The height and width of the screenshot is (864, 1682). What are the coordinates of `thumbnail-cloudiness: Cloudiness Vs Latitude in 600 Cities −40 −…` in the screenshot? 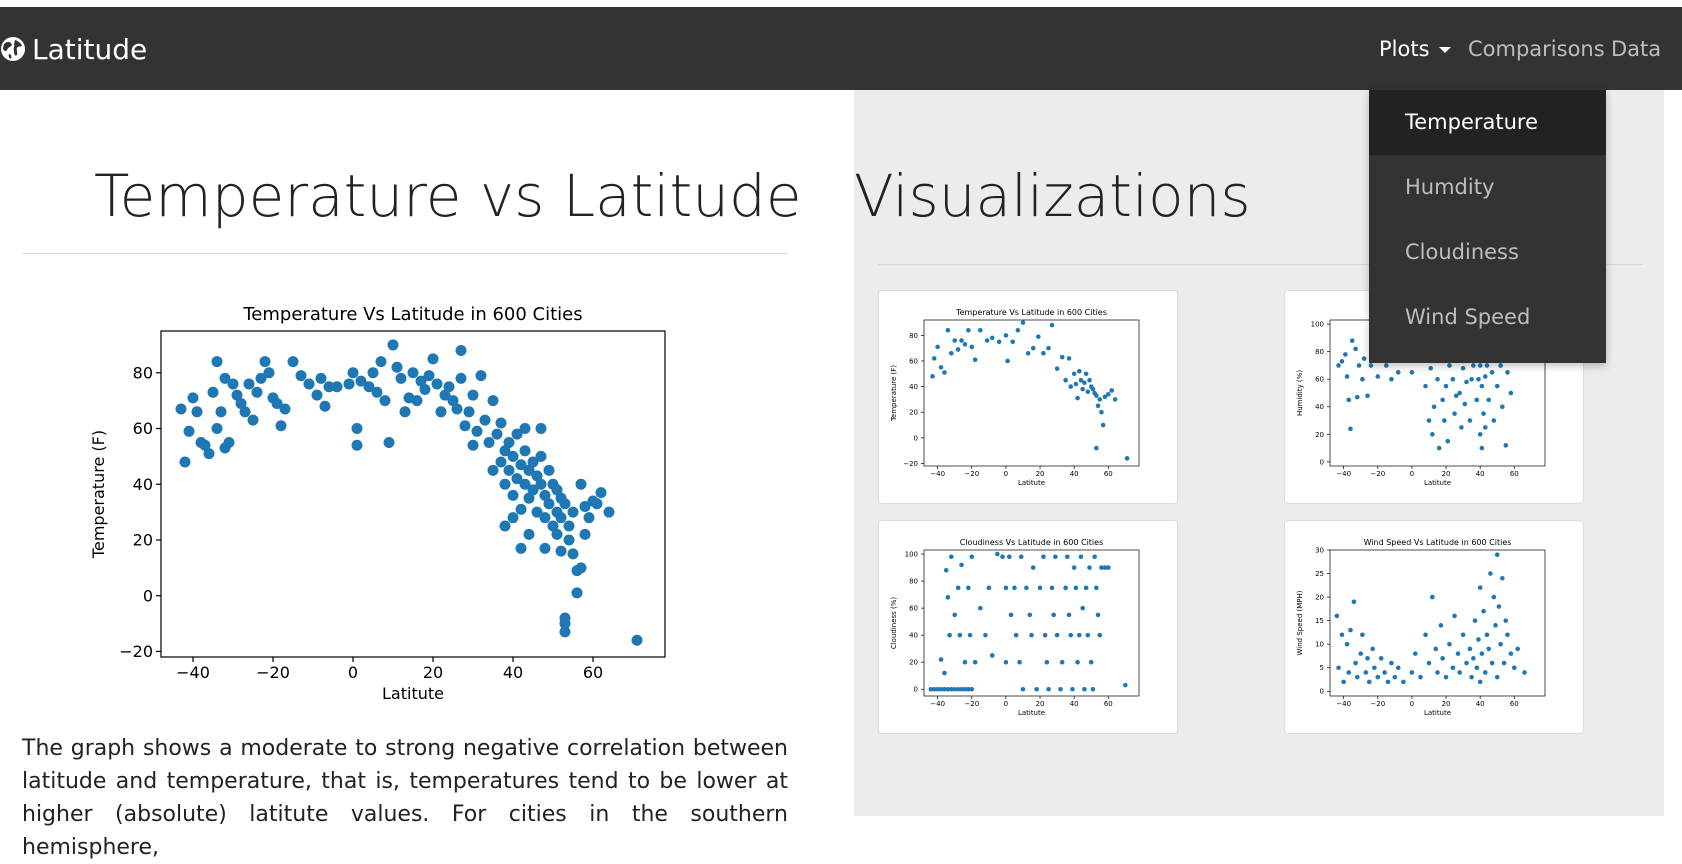 It's located at (1028, 627).